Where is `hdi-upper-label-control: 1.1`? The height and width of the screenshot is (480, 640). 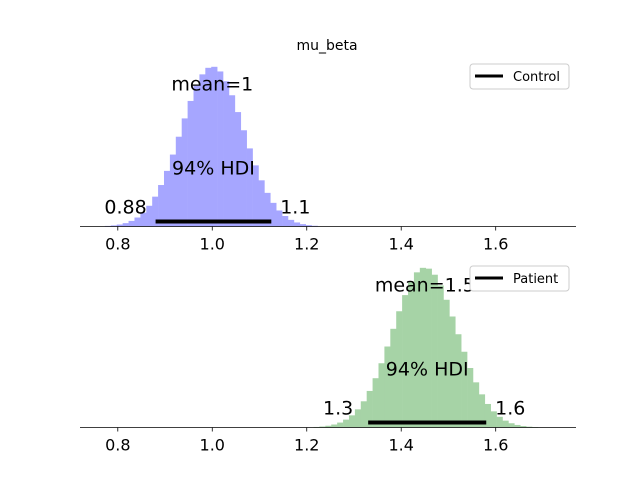
hdi-upper-label-control: 1.1 is located at coordinates (295, 208).